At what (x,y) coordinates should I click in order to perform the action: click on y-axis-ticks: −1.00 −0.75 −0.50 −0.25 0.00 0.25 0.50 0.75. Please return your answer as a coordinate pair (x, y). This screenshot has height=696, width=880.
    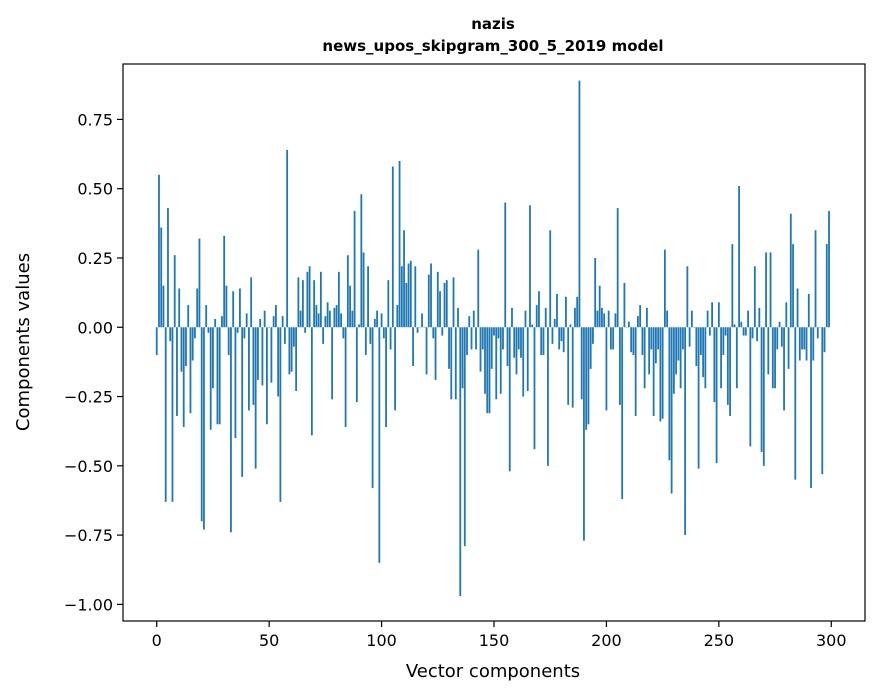
    Looking at the image, I should click on (93, 362).